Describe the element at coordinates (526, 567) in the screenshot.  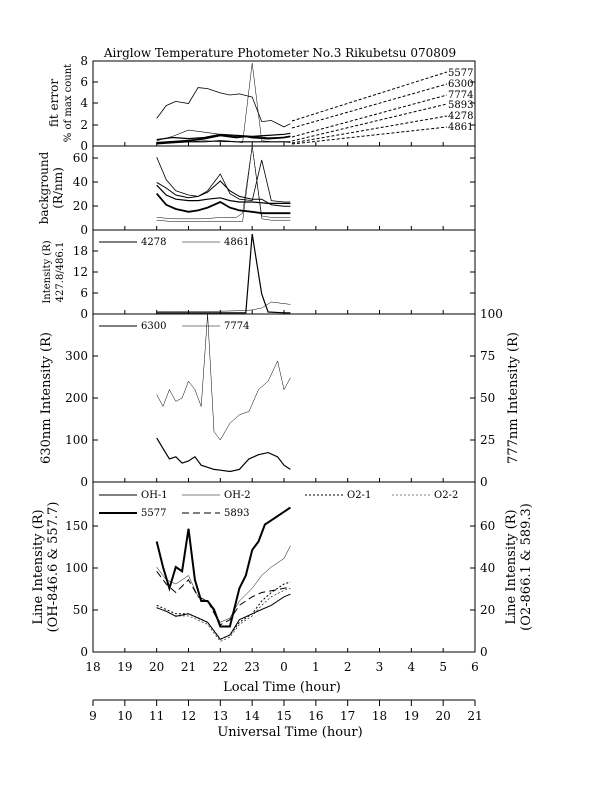
I see `line-intensity-right-ylabel-sub: (O2-866.1 & 589.3)` at that location.